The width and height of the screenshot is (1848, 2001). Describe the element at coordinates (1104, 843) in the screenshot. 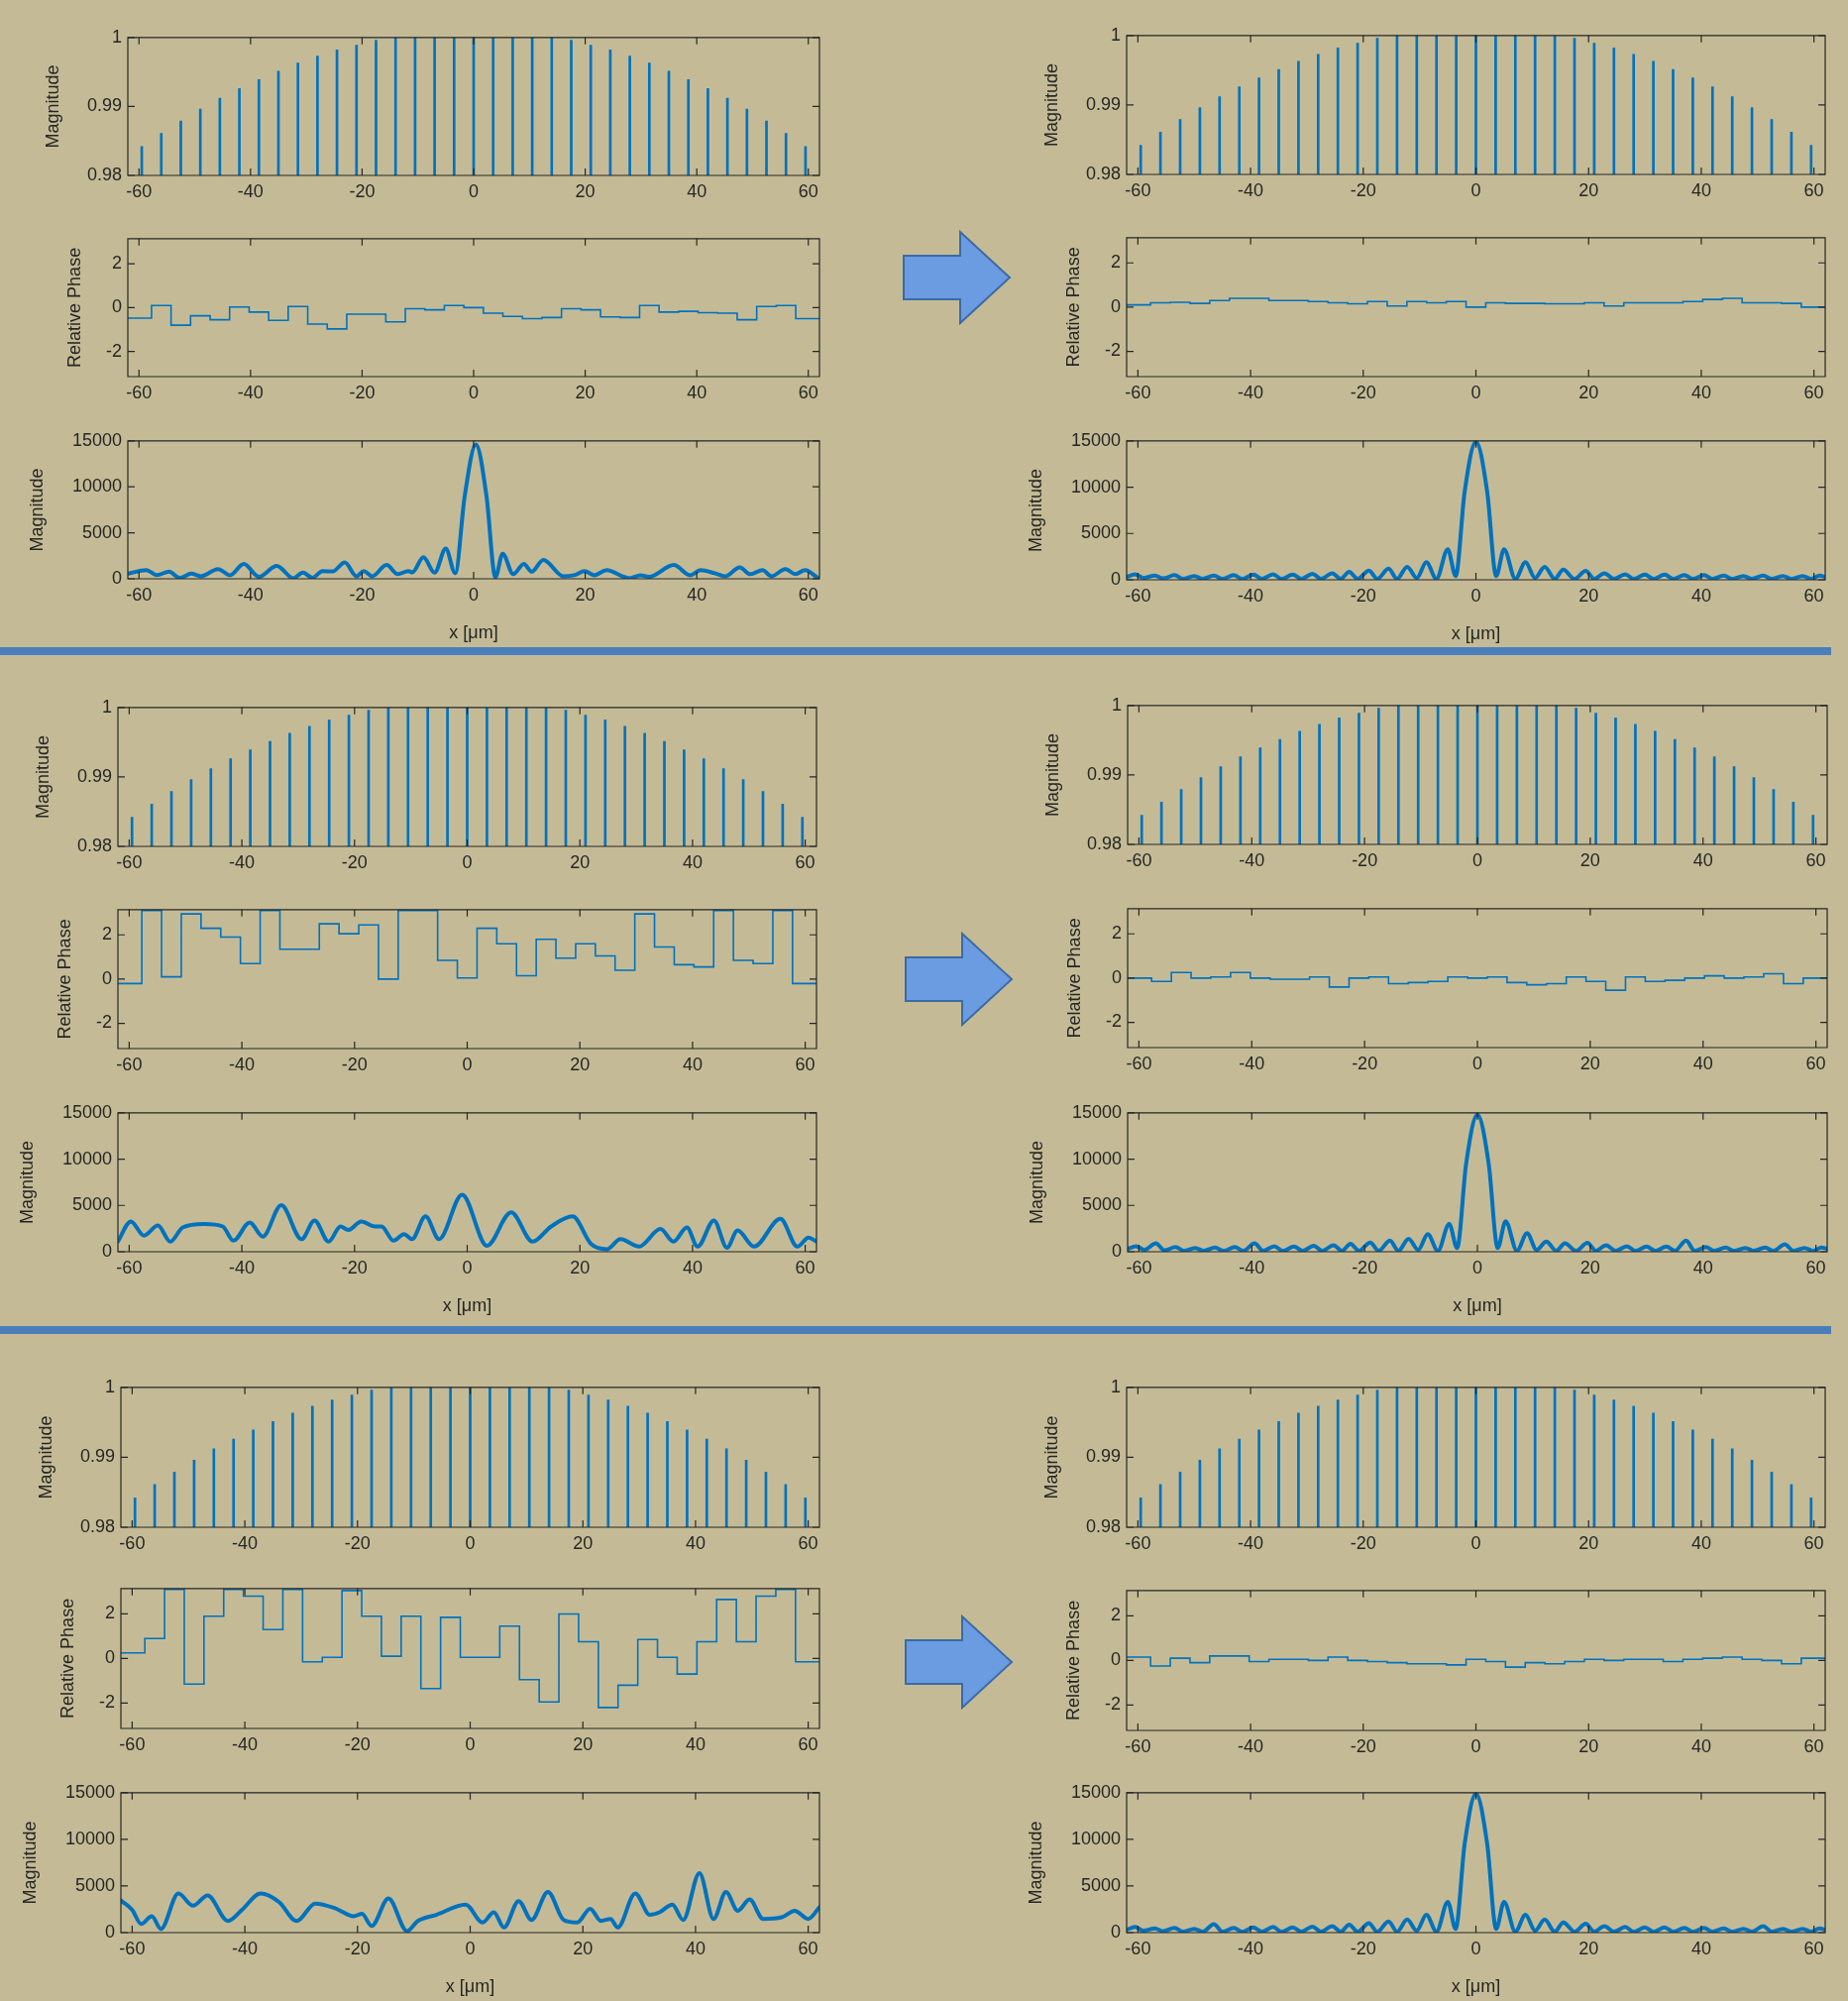

I see `y-tick-label: 0.98` at that location.